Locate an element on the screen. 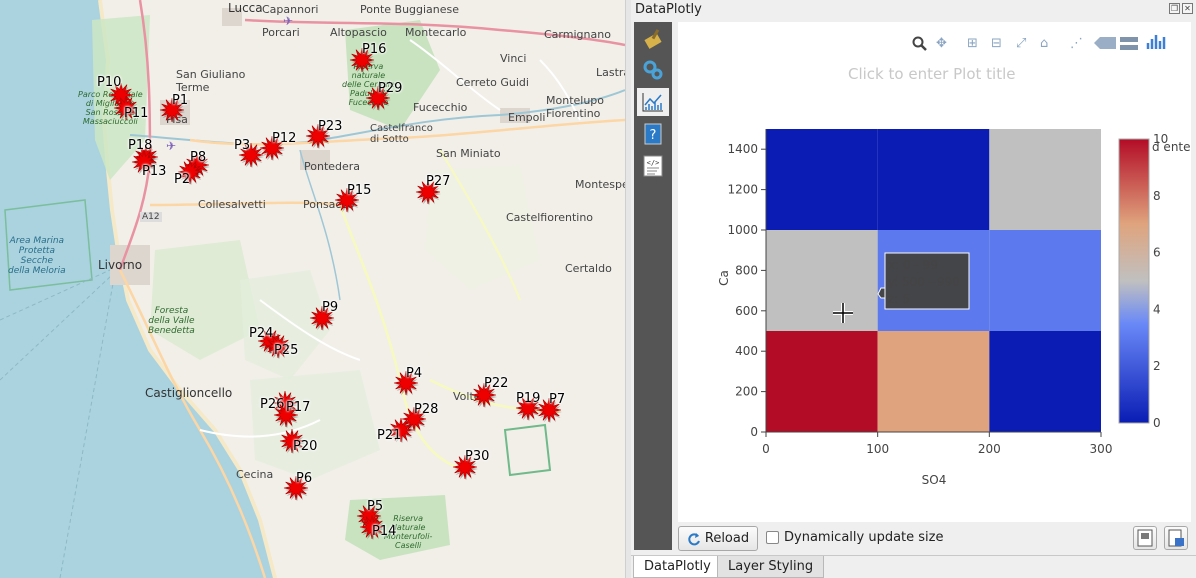 The height and width of the screenshot is (578, 1196). map-point-label: P23 is located at coordinates (330, 126).